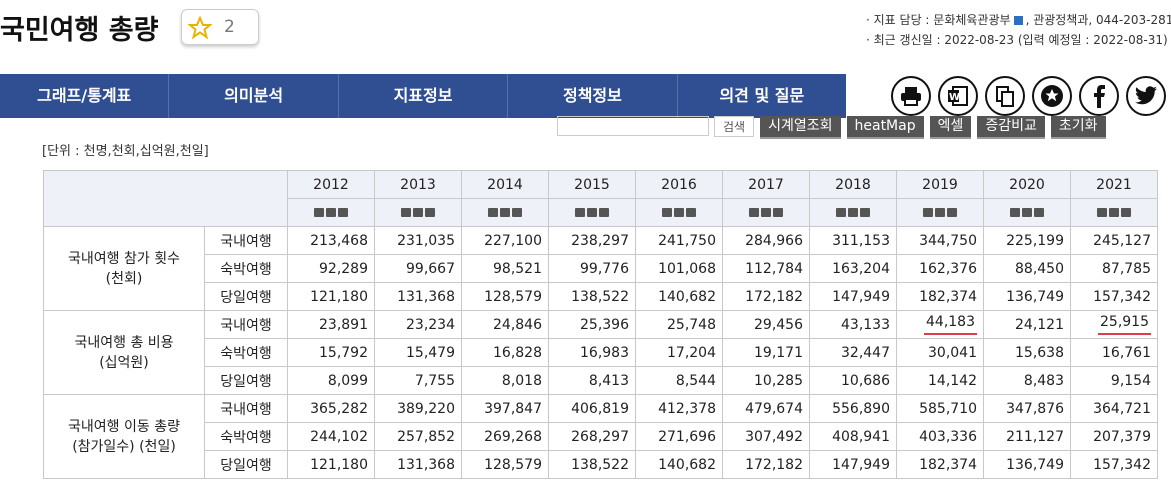 Image resolution: width=1171 pixels, height=503 pixels. Describe the element at coordinates (592, 436) in the screenshot. I see `value-cell: 268,297` at that location.